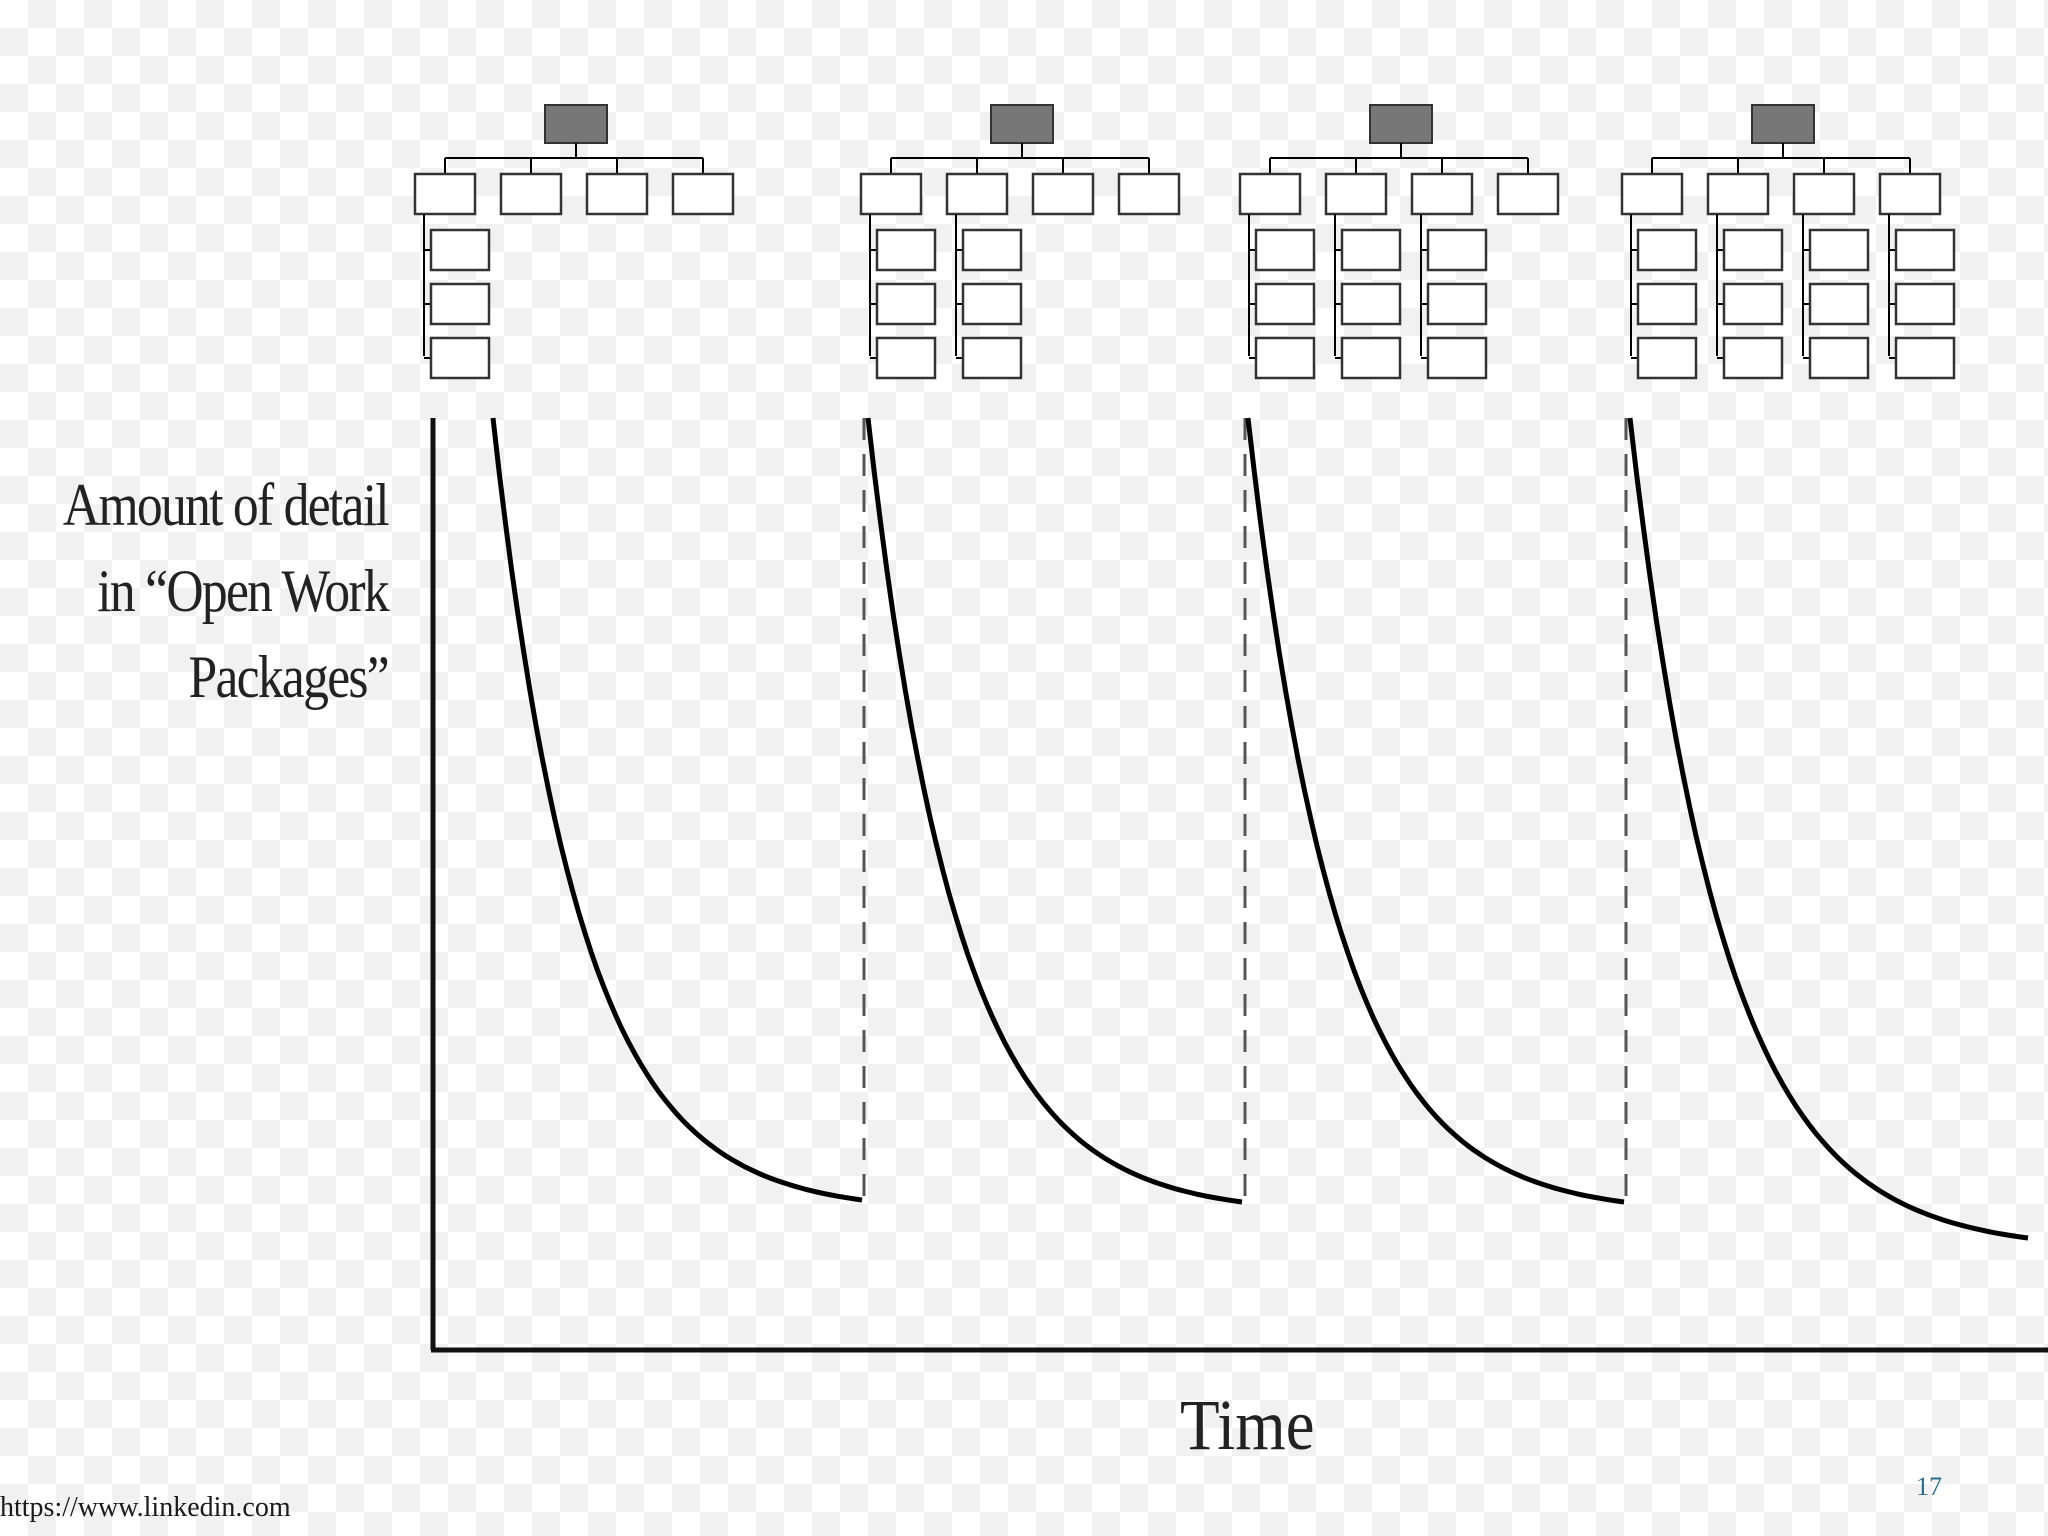 Image resolution: width=2048 pixels, height=1536 pixels. Describe the element at coordinates (1184, 242) in the screenshot. I see `wbs-hierarchies` at that location.